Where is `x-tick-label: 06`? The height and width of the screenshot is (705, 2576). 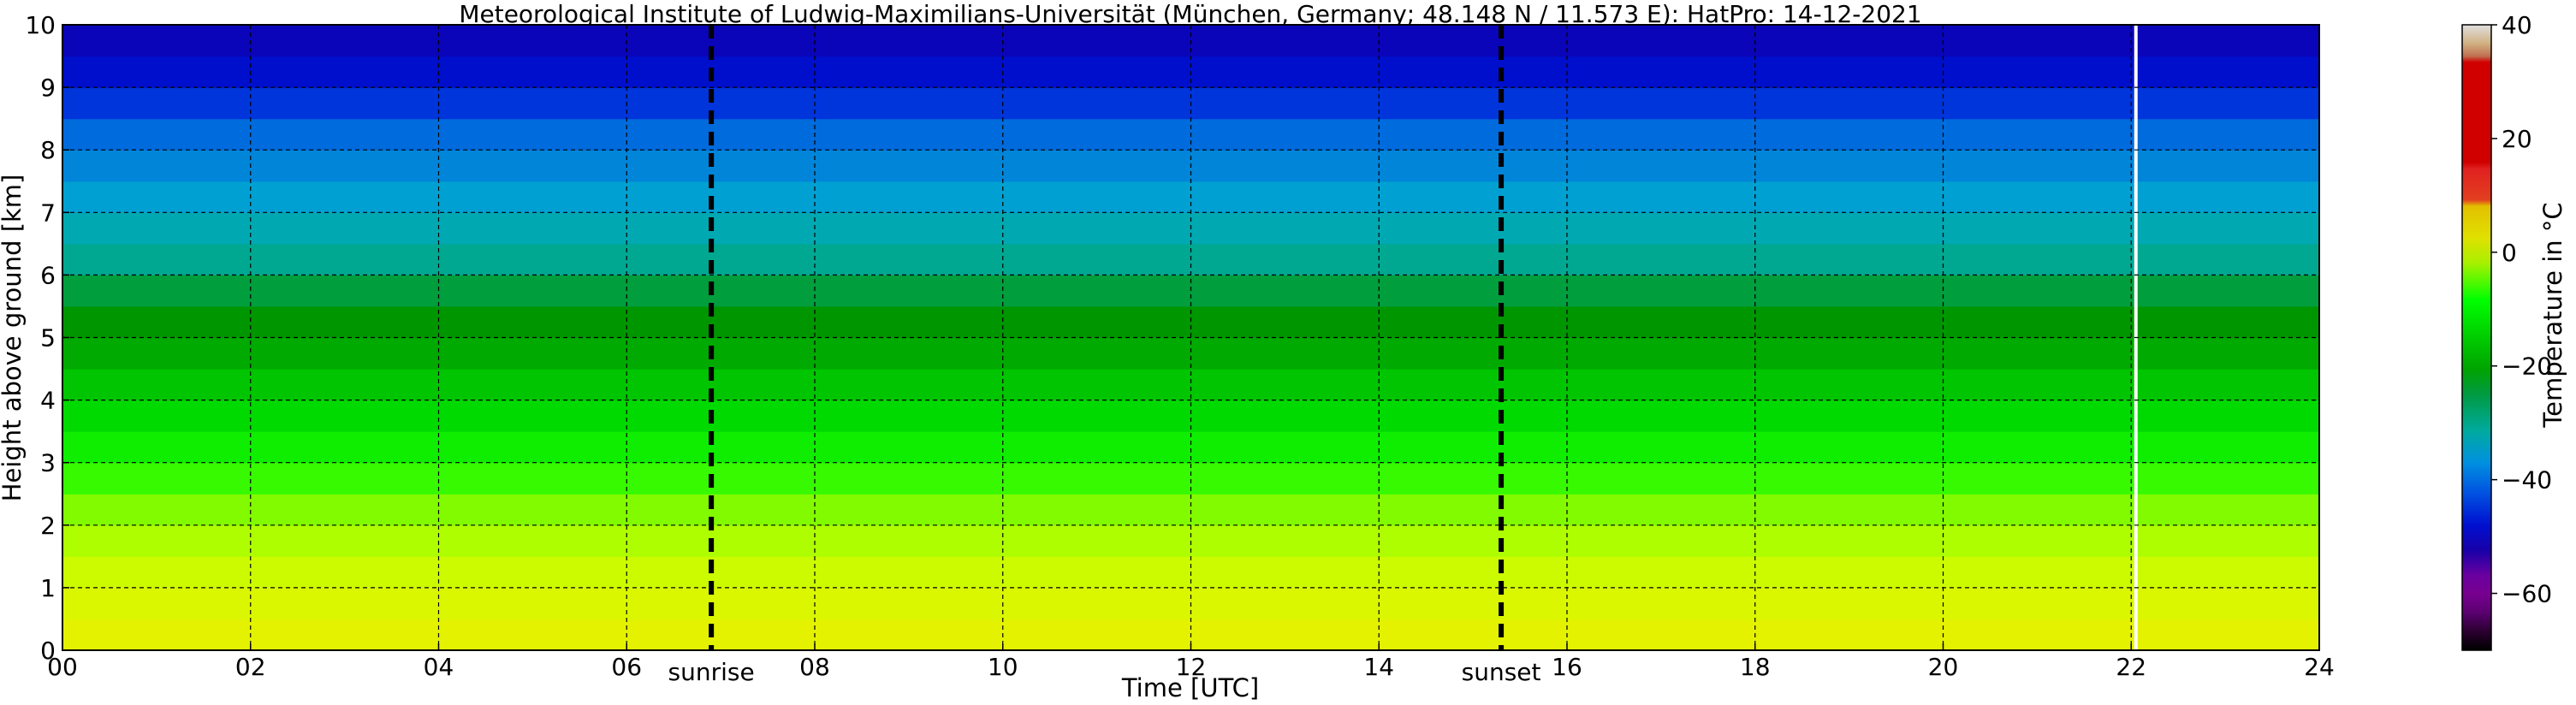
x-tick-label: 06 is located at coordinates (626, 667).